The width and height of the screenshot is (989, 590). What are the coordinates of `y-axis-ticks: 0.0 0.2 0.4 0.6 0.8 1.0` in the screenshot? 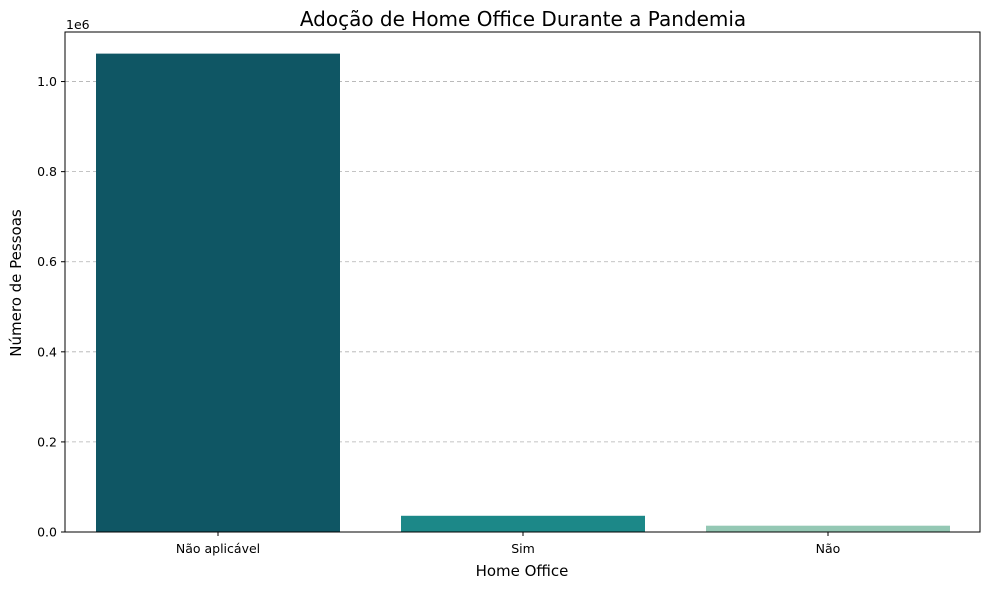 It's located at (51, 307).